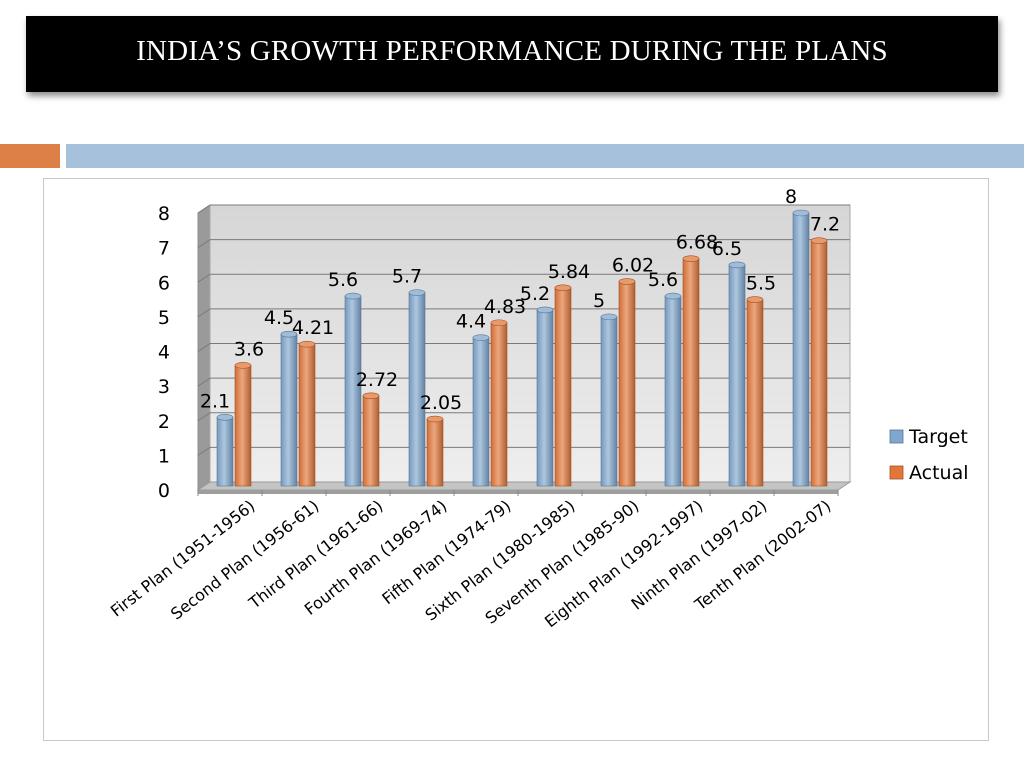 This screenshot has height=768, width=1024. Describe the element at coordinates (164, 283) in the screenshot. I see `y-tick-label: 6` at that location.